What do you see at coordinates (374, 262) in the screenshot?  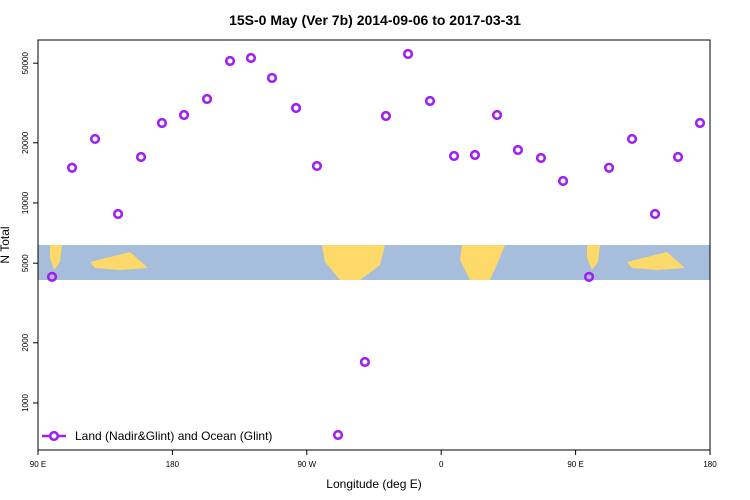 I see `map-band` at bounding box center [374, 262].